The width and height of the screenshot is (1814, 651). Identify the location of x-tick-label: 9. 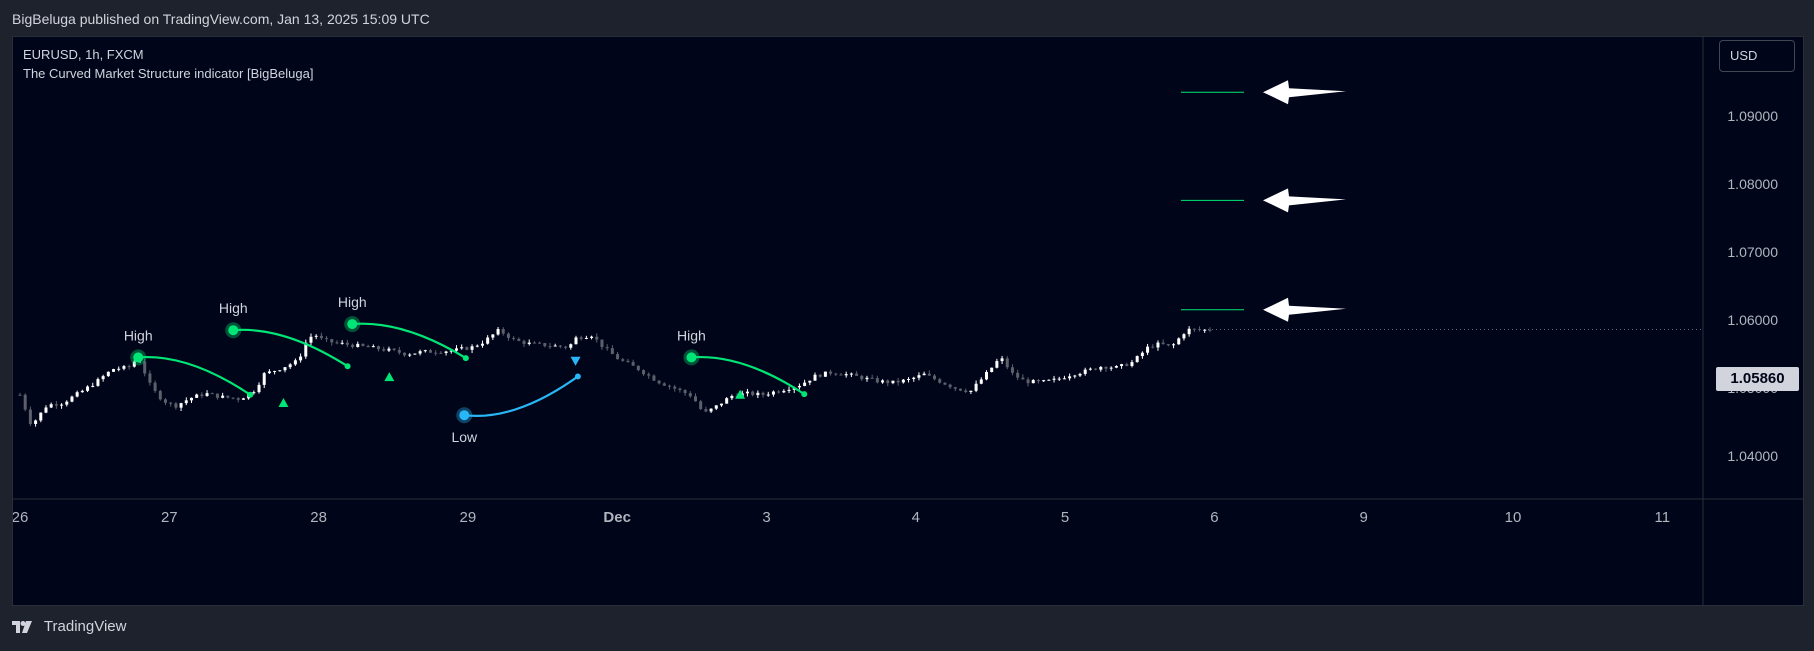
(1364, 517).